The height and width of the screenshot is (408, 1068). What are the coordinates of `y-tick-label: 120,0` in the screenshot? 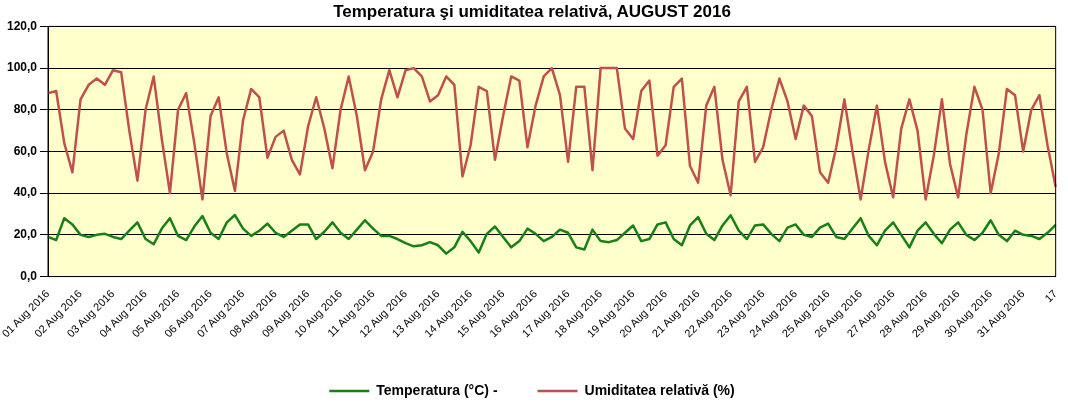 It's located at (22, 25).